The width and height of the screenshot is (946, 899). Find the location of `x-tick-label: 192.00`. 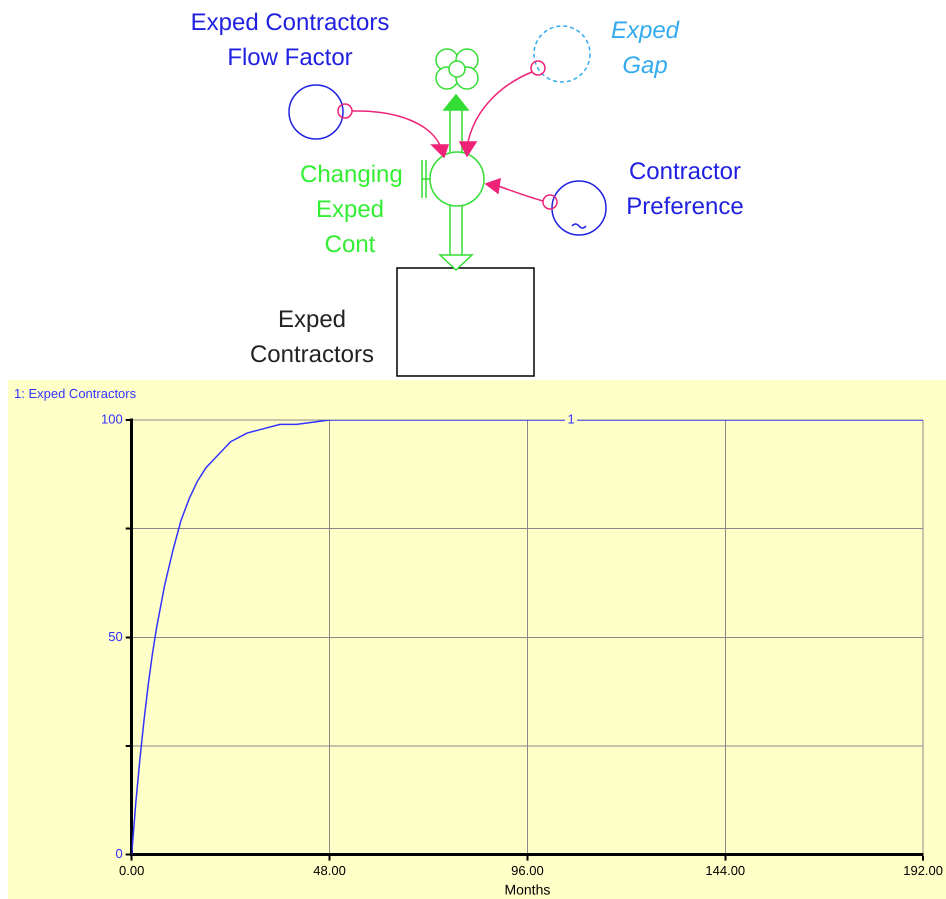

x-tick-label: 192.00 is located at coordinates (923, 870).